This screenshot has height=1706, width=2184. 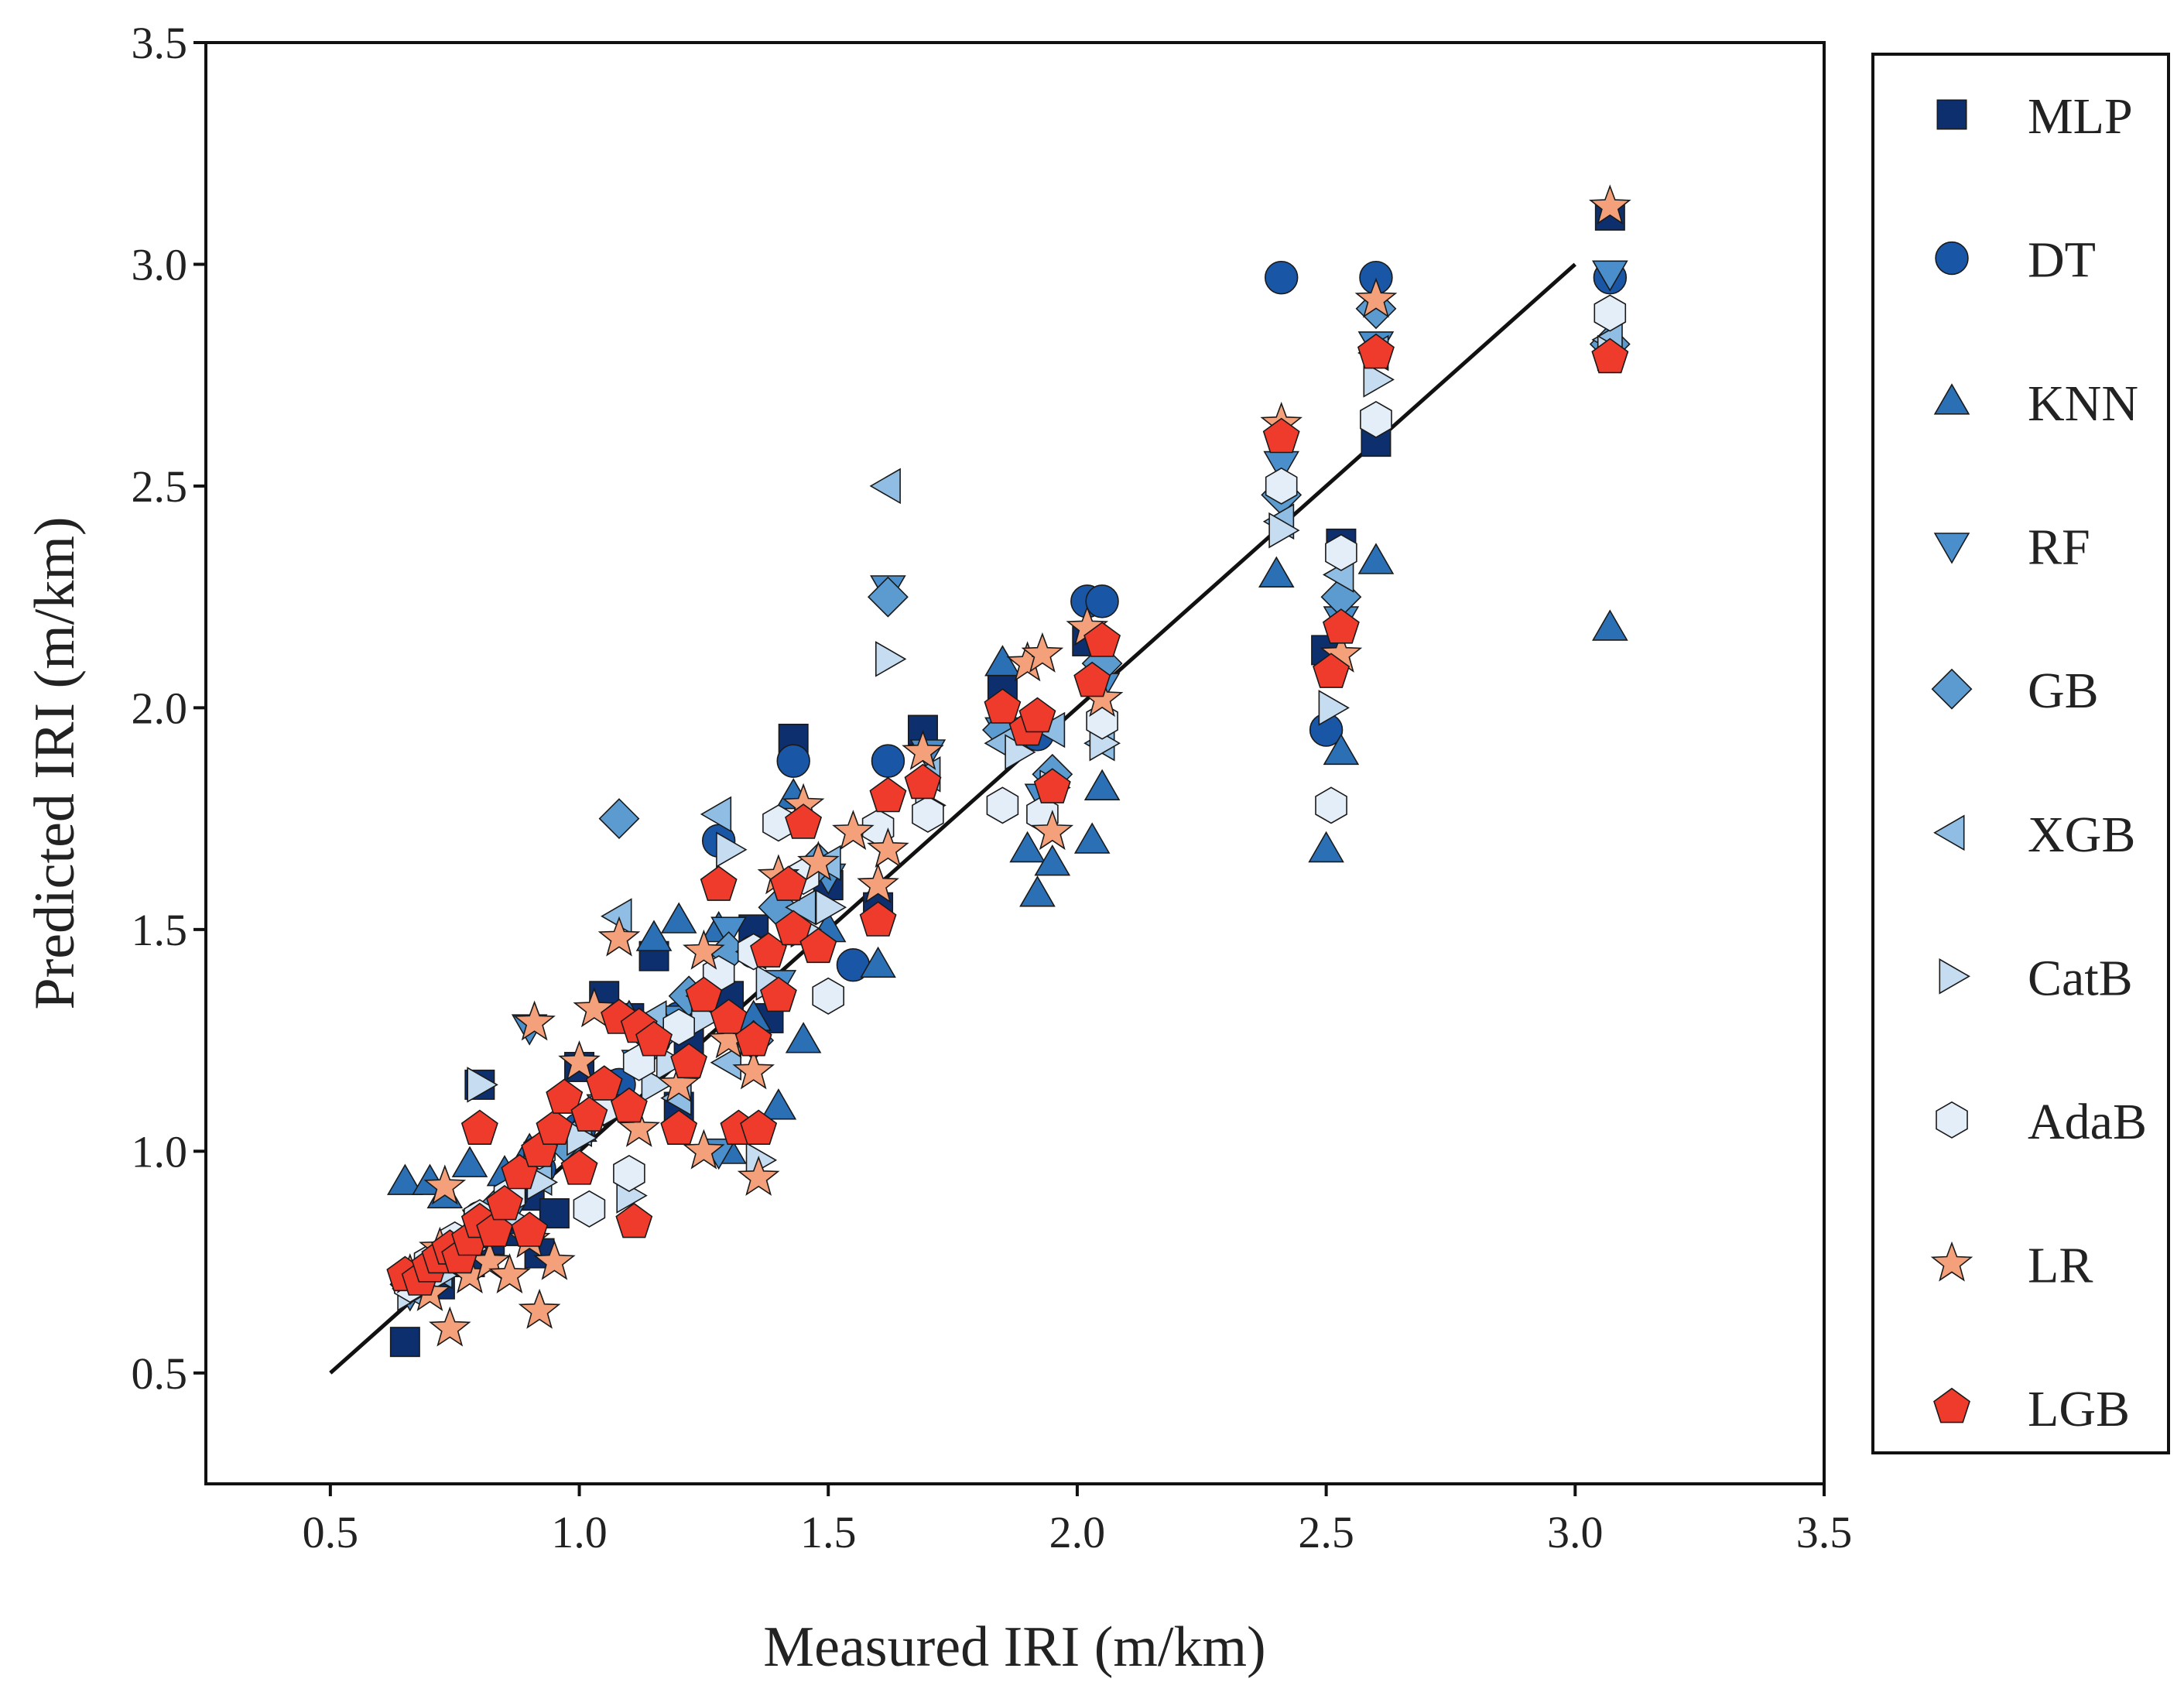 I want to click on legend-label-adab: AdaB, so click(x=2087, y=1122).